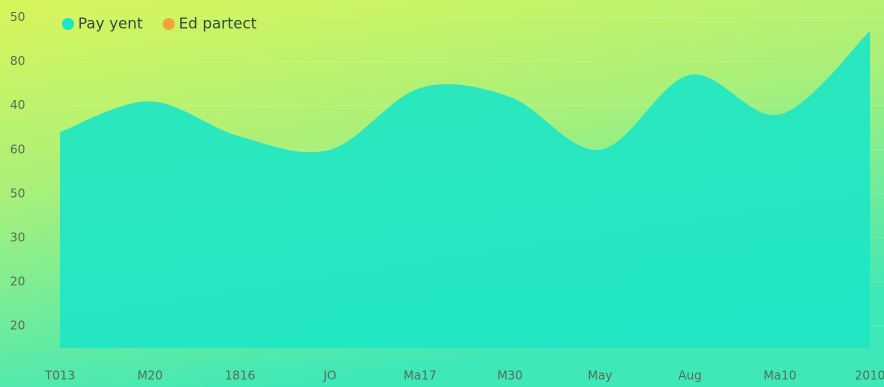 The image size is (884, 387). I want to click on x-tick-label: T013, so click(59, 376).